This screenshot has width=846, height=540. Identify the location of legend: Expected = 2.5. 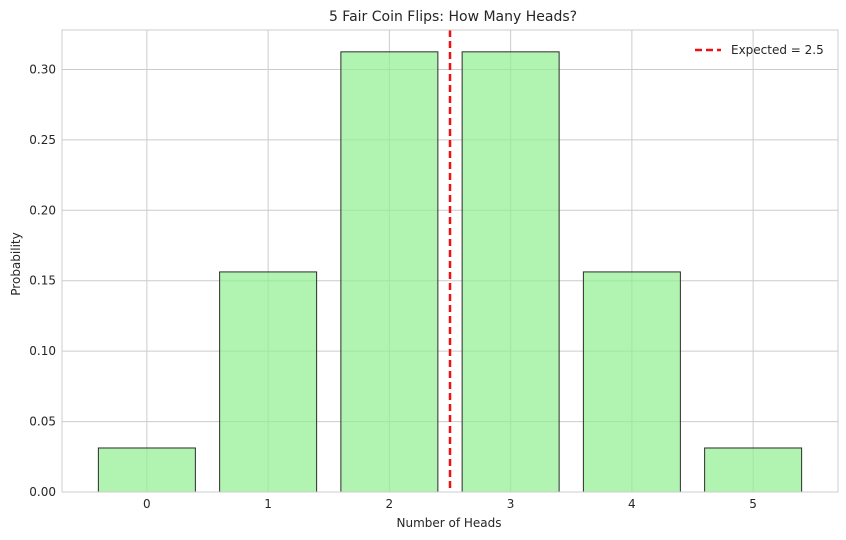
(759, 50).